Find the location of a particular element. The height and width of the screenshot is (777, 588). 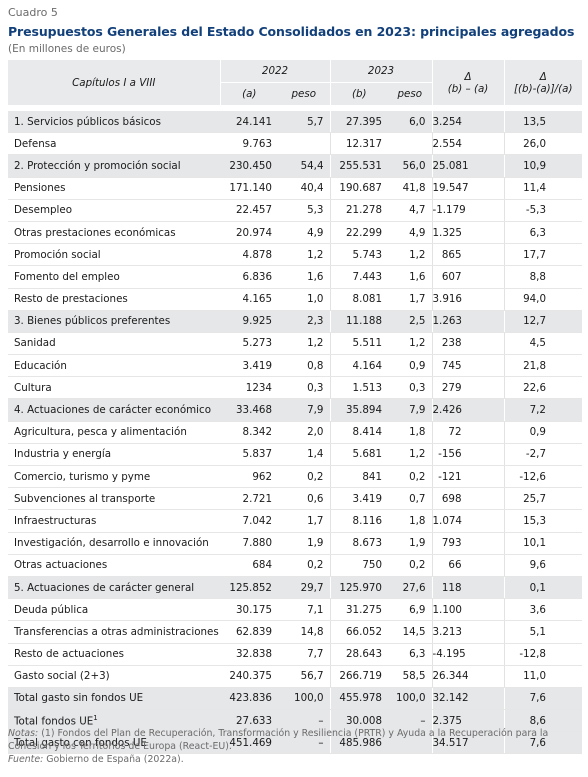

header-pct-change: [(b)-(a)]/(a) is located at coordinates (543, 95).